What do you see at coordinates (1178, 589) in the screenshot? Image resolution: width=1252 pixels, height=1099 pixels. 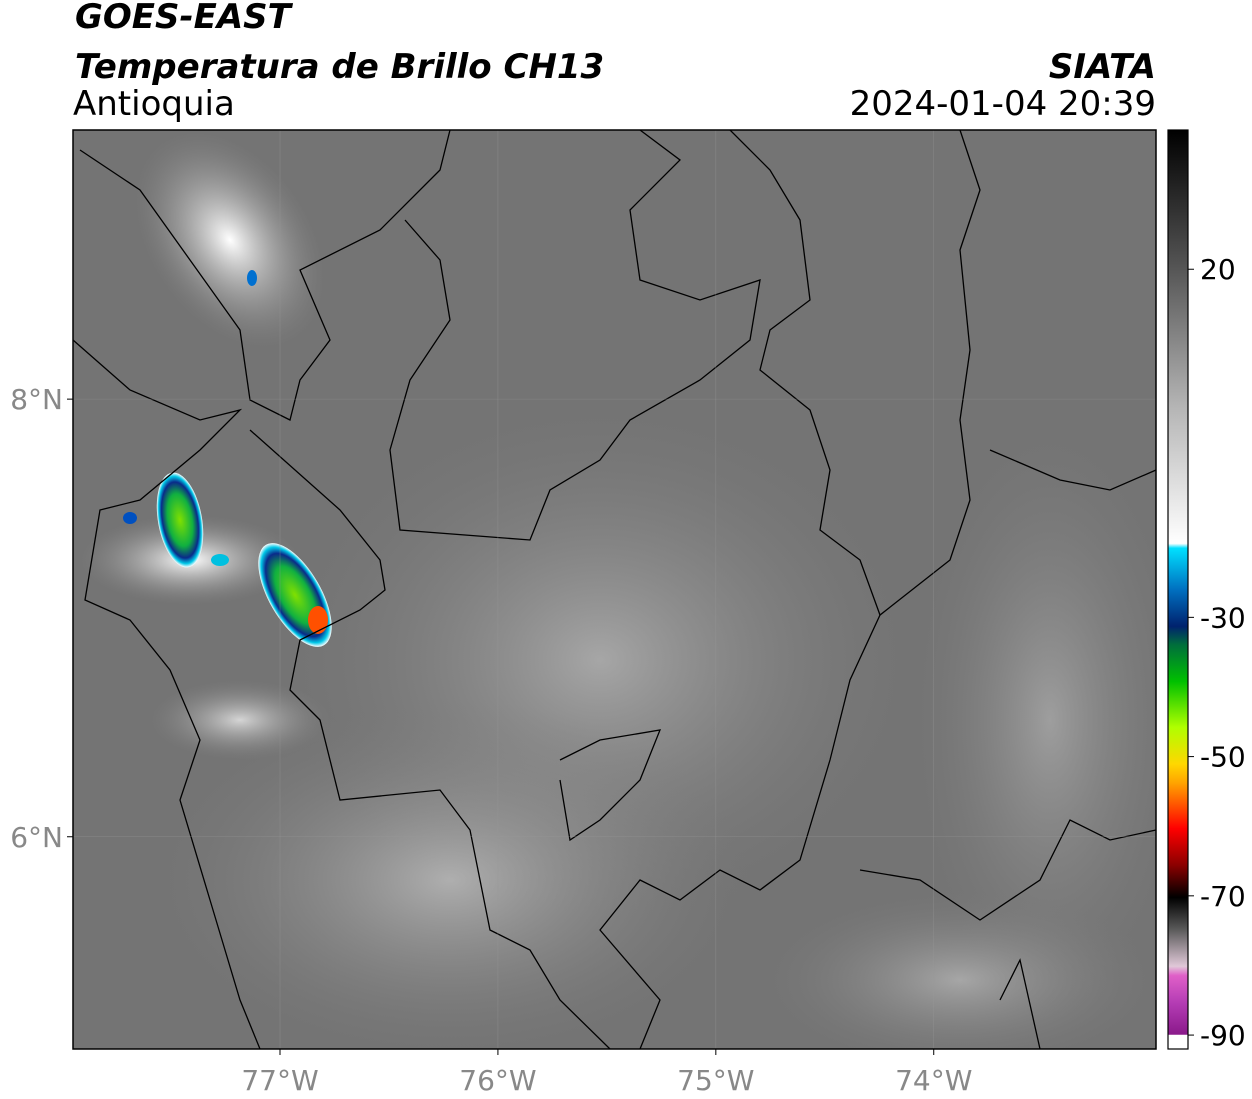 I see `colorbar` at bounding box center [1178, 589].